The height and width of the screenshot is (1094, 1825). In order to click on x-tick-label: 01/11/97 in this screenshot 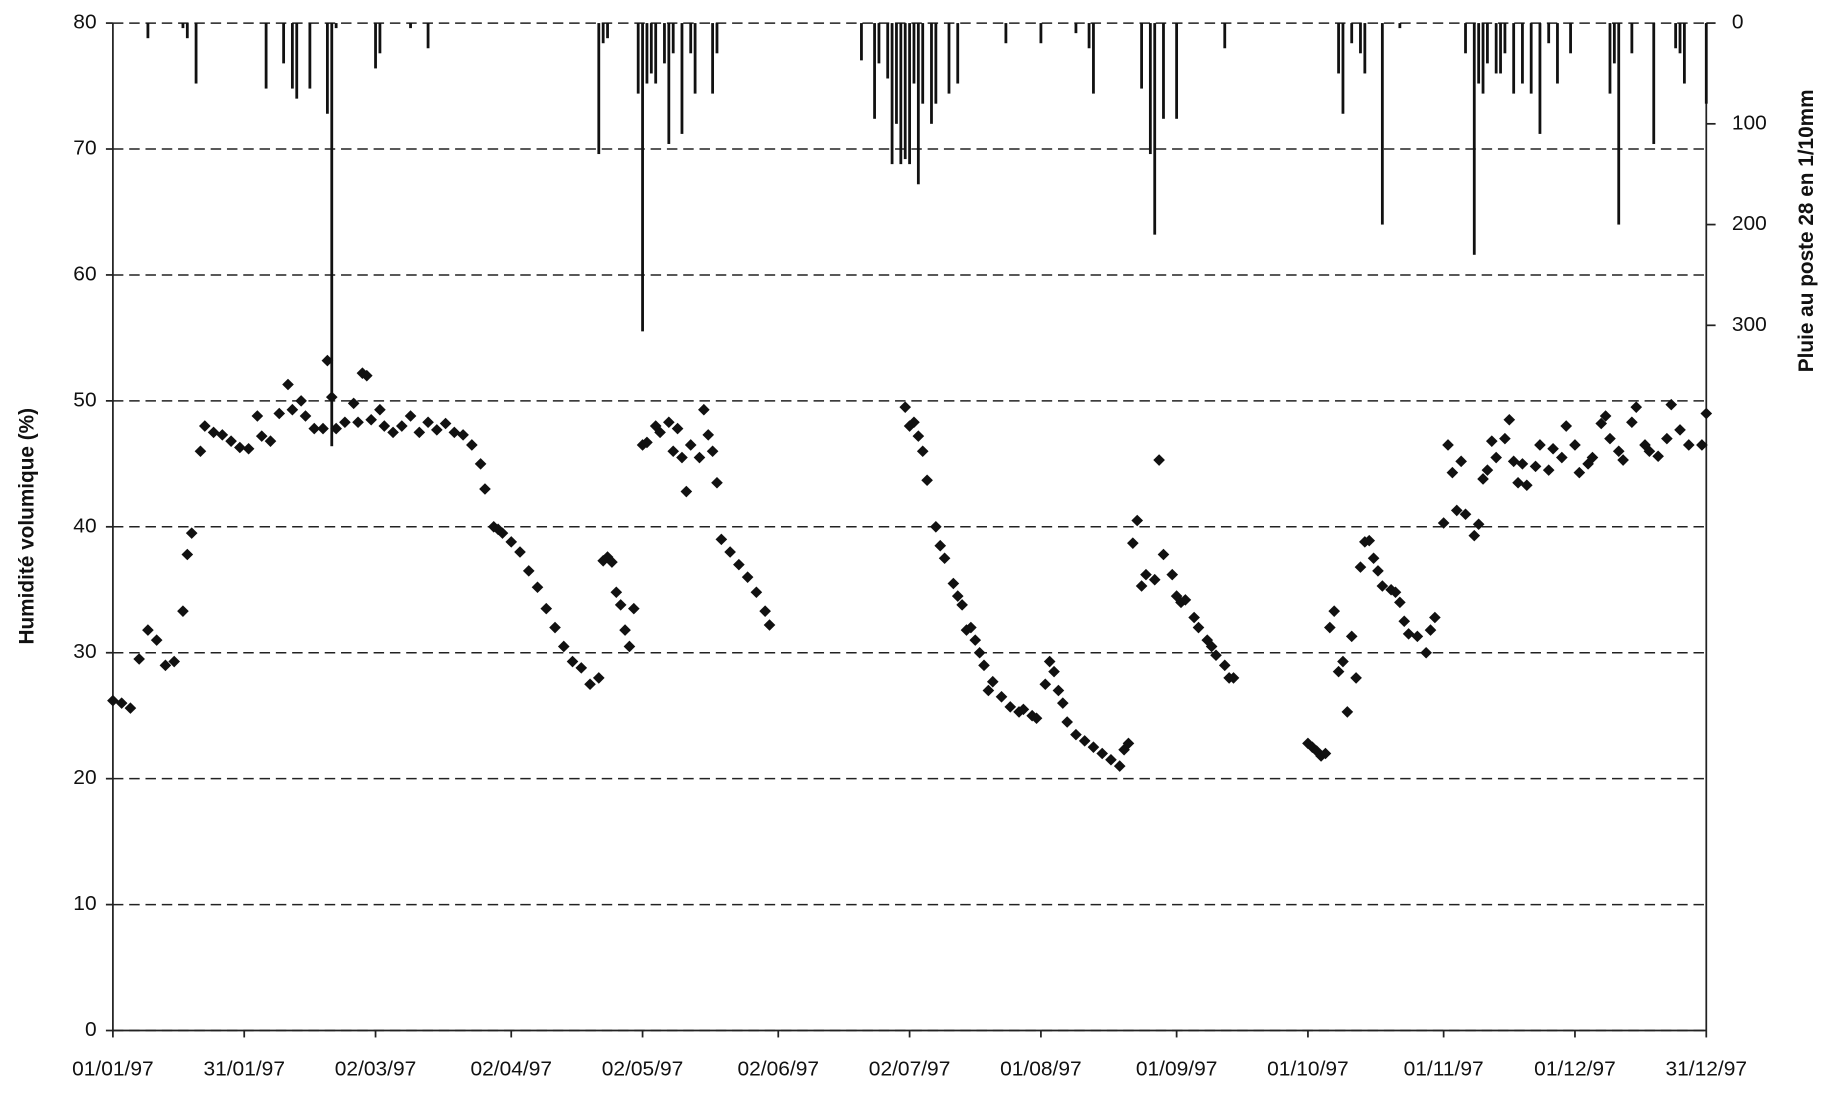, I will do `click(1444, 1068)`.